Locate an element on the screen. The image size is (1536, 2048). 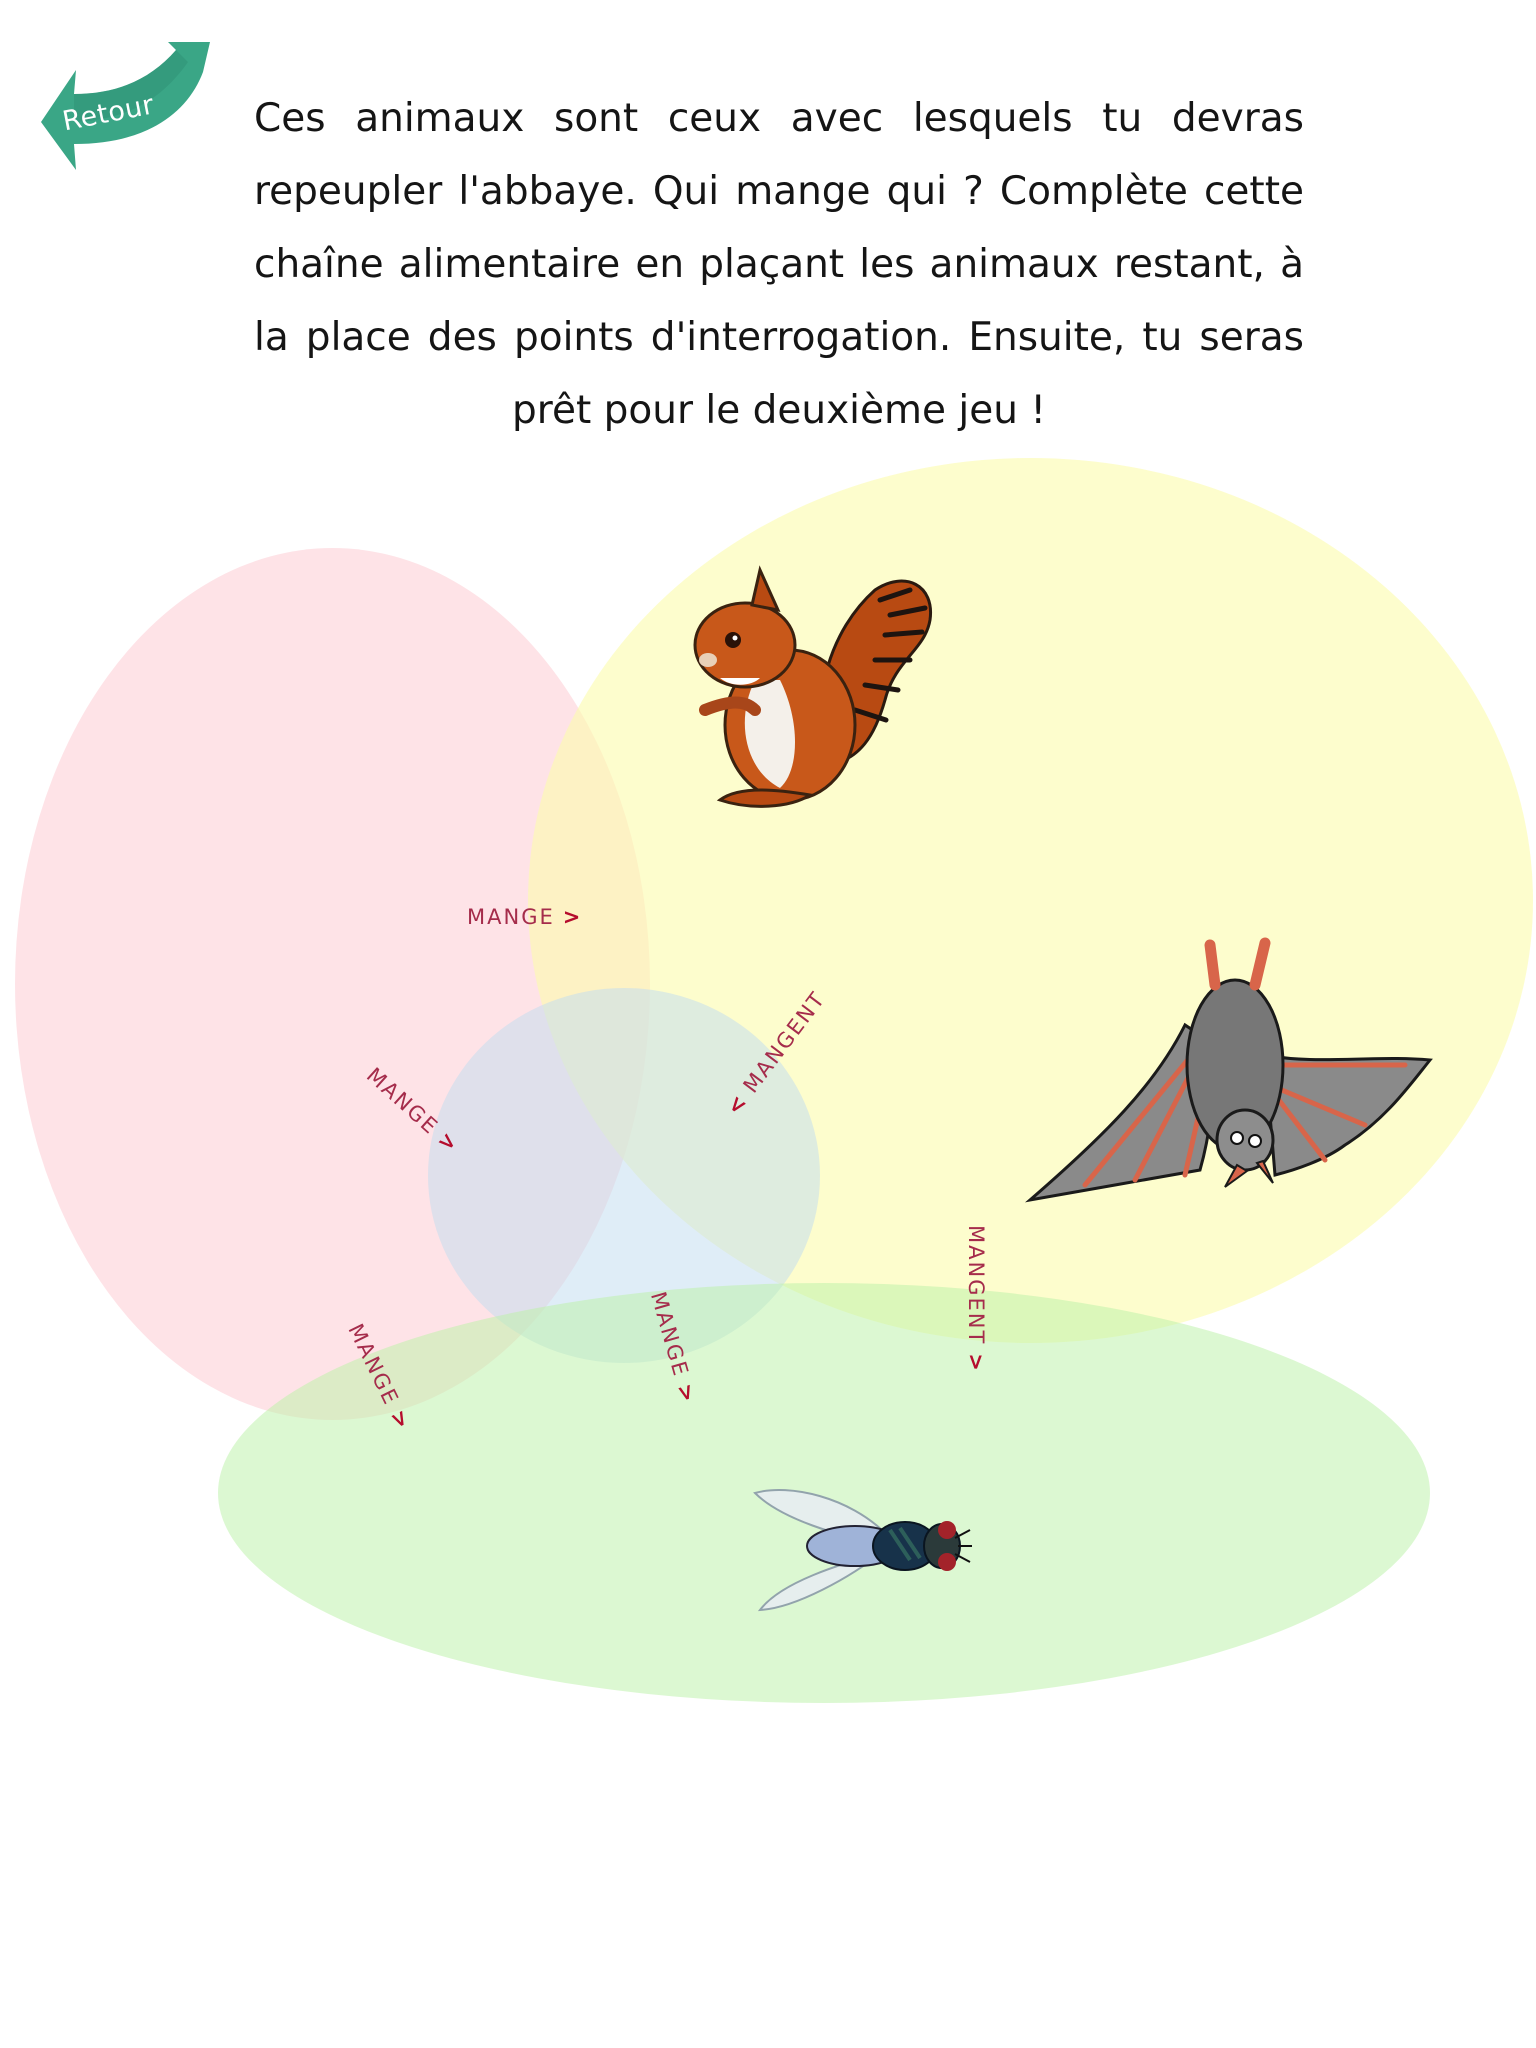
curved-left-arrow-icon is located at coordinates (125, 106).